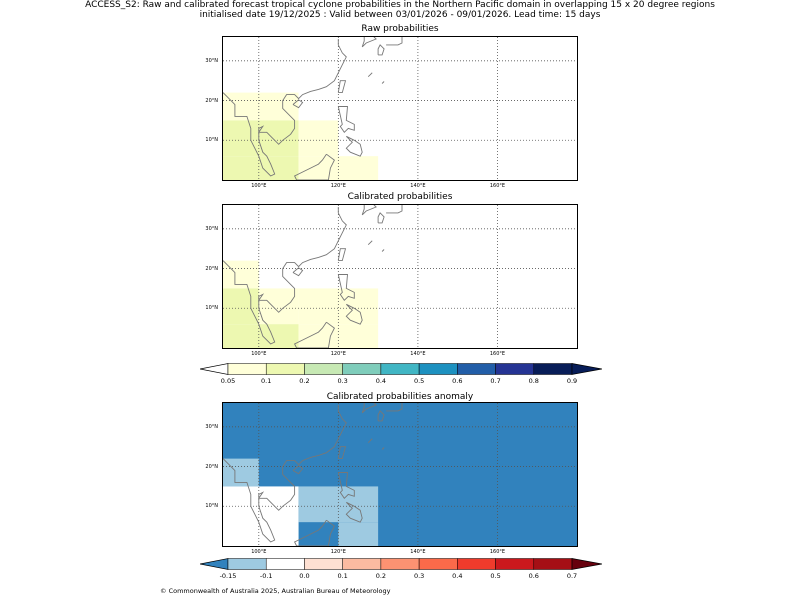  I want to click on panel-title-raw: Raw probabilities, so click(400, 29).